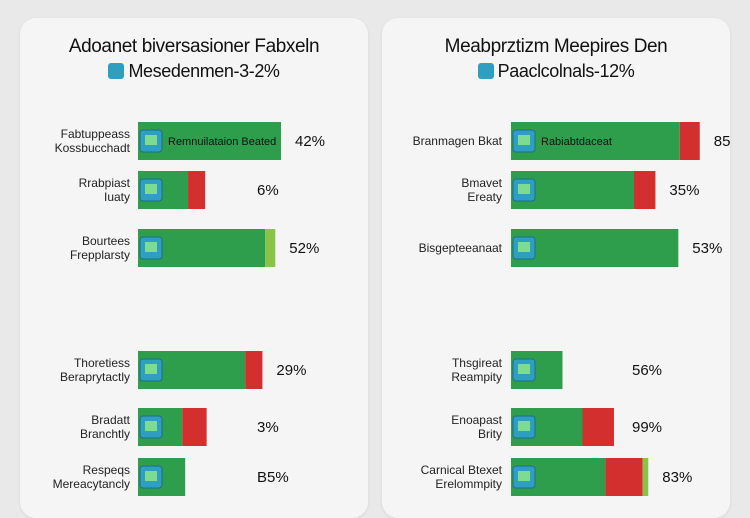  I want to click on category-label-line: Enoapast, so click(476, 420).